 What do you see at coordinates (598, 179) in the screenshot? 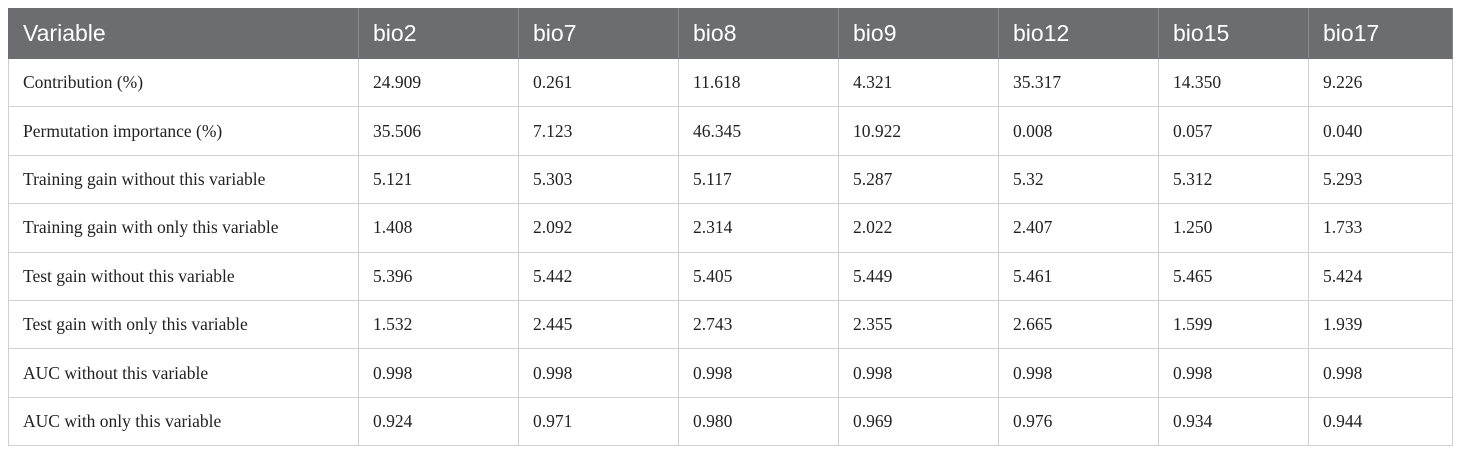
I see `value-cell: 5.303` at bounding box center [598, 179].